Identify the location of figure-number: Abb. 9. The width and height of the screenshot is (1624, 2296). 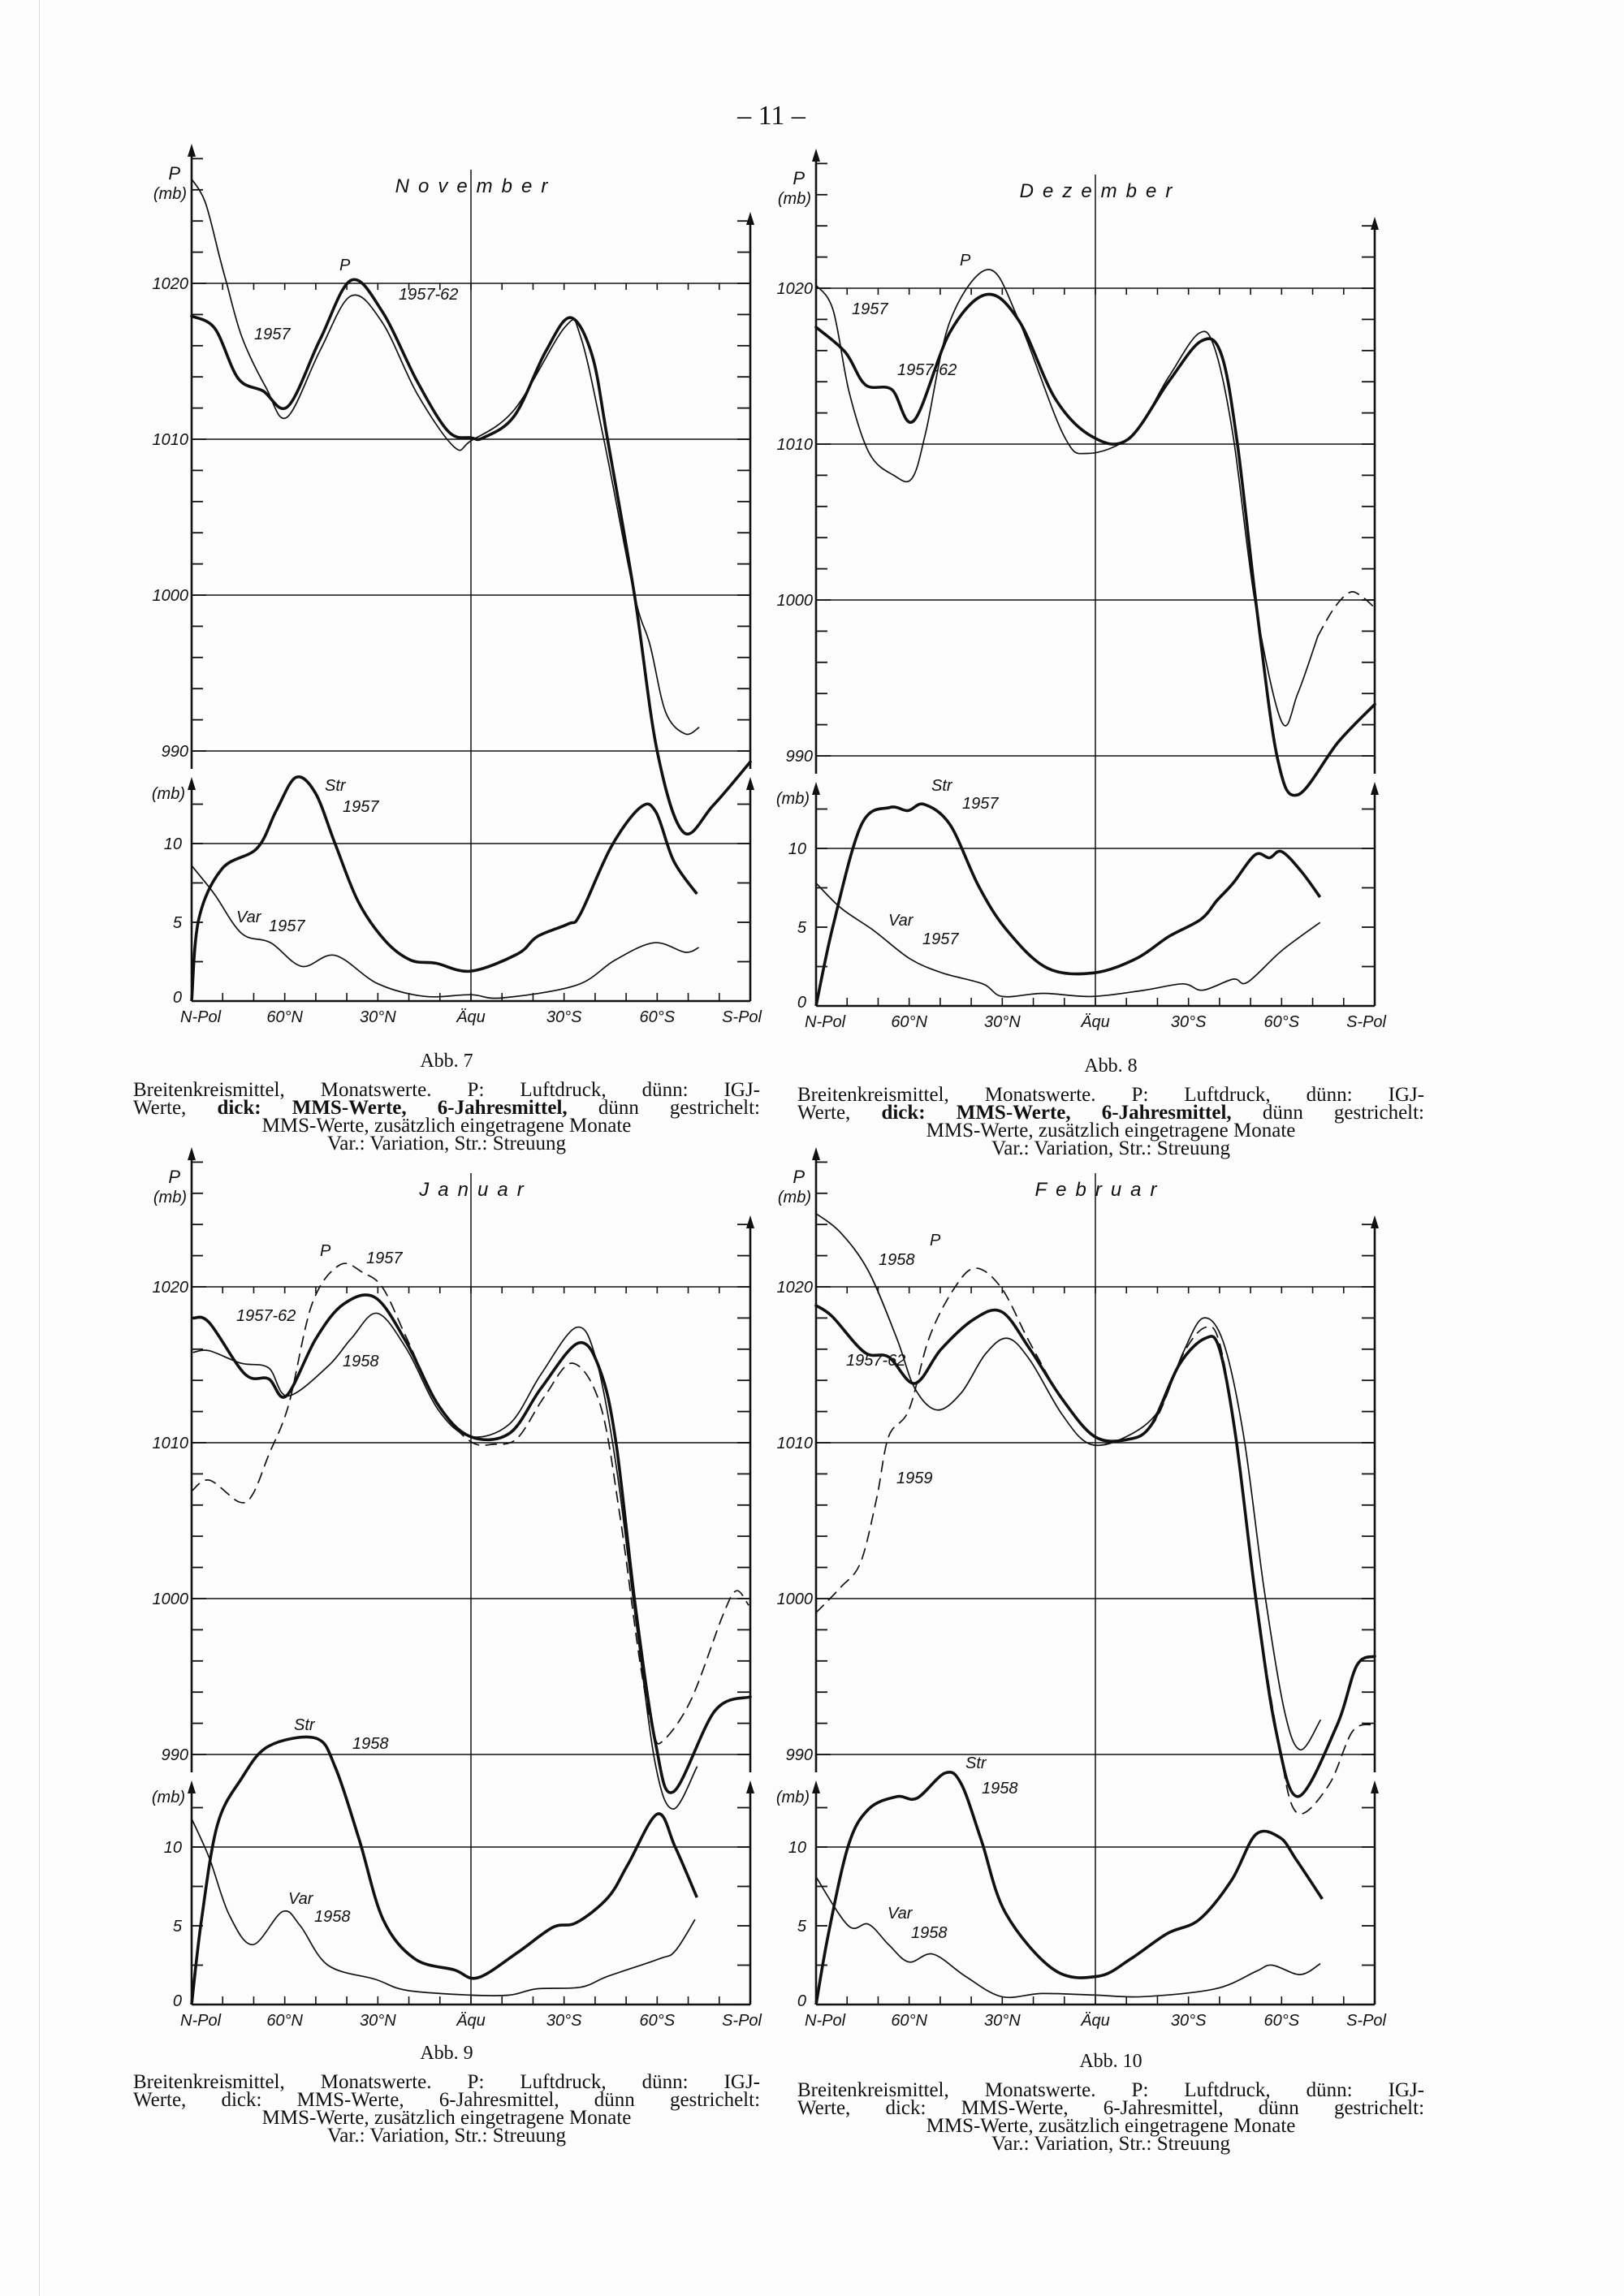
(447, 2053).